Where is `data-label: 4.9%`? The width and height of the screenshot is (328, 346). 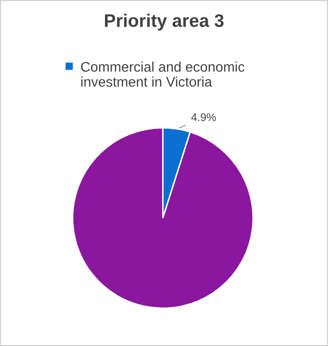 data-label: 4.9% is located at coordinates (203, 117).